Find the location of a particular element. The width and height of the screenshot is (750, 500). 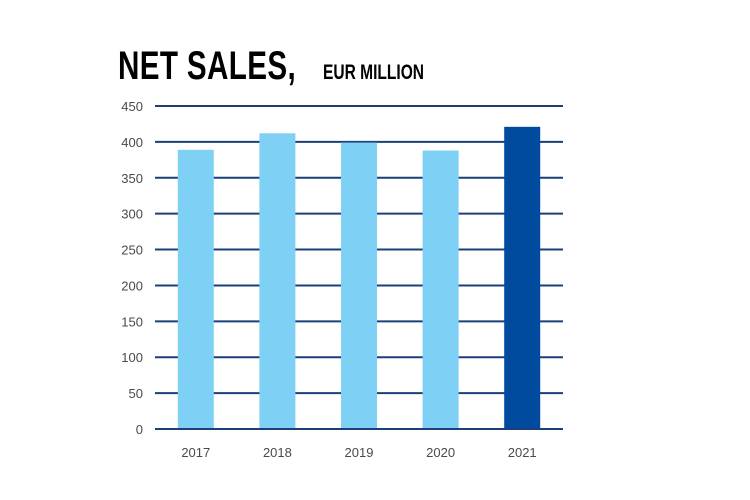

y-tick-label: 400 is located at coordinates (132, 142).